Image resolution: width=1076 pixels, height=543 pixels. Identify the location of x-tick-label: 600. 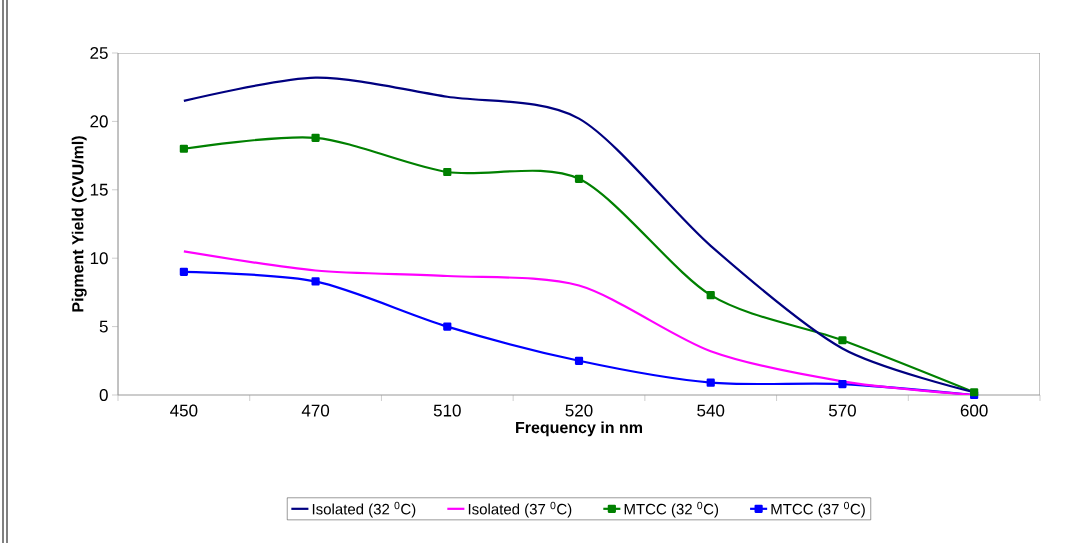
(974, 410).